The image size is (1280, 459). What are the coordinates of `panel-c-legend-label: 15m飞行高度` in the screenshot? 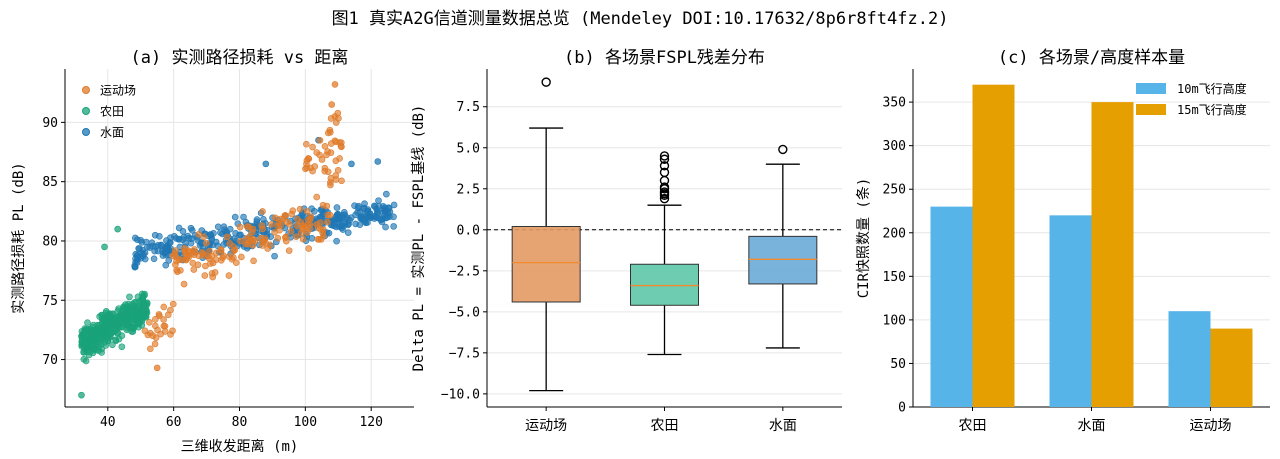 It's located at (1212, 109).